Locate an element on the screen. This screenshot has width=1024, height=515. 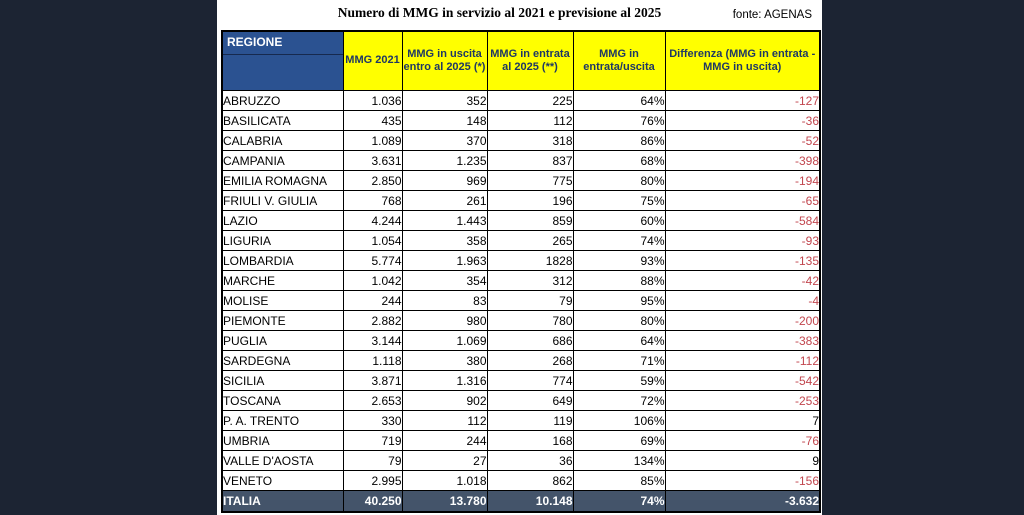
table-row: VENETO 2.995 1.018 862 85% -156 is located at coordinates (521, 480).